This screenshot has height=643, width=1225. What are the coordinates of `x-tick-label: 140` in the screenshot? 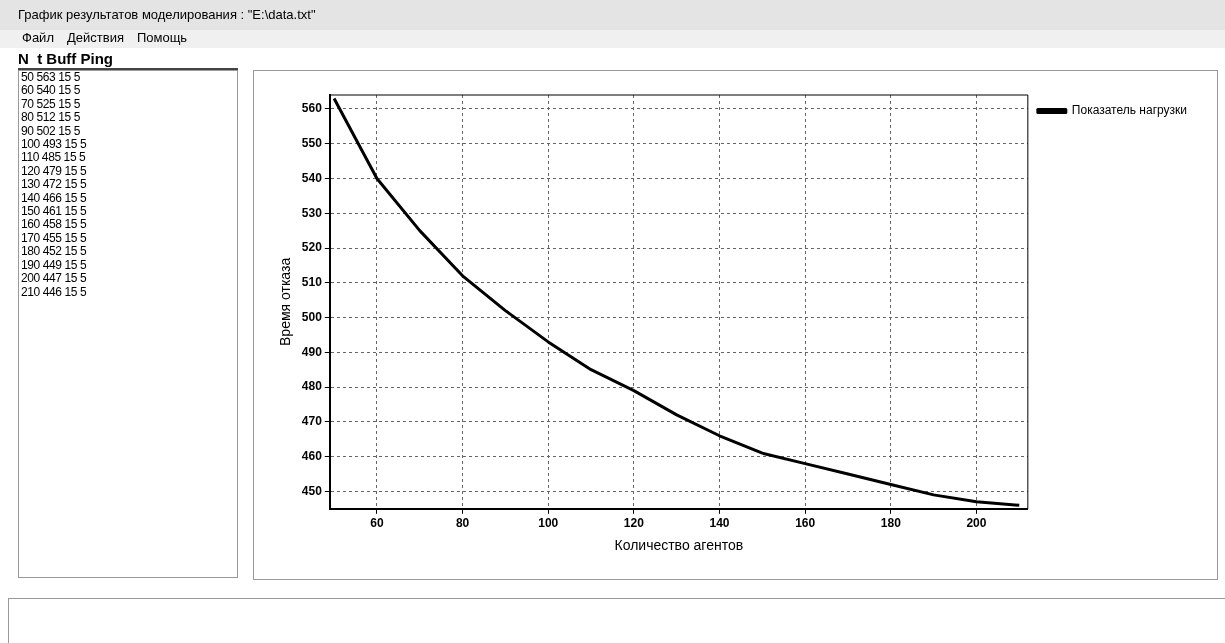 It's located at (719, 523).